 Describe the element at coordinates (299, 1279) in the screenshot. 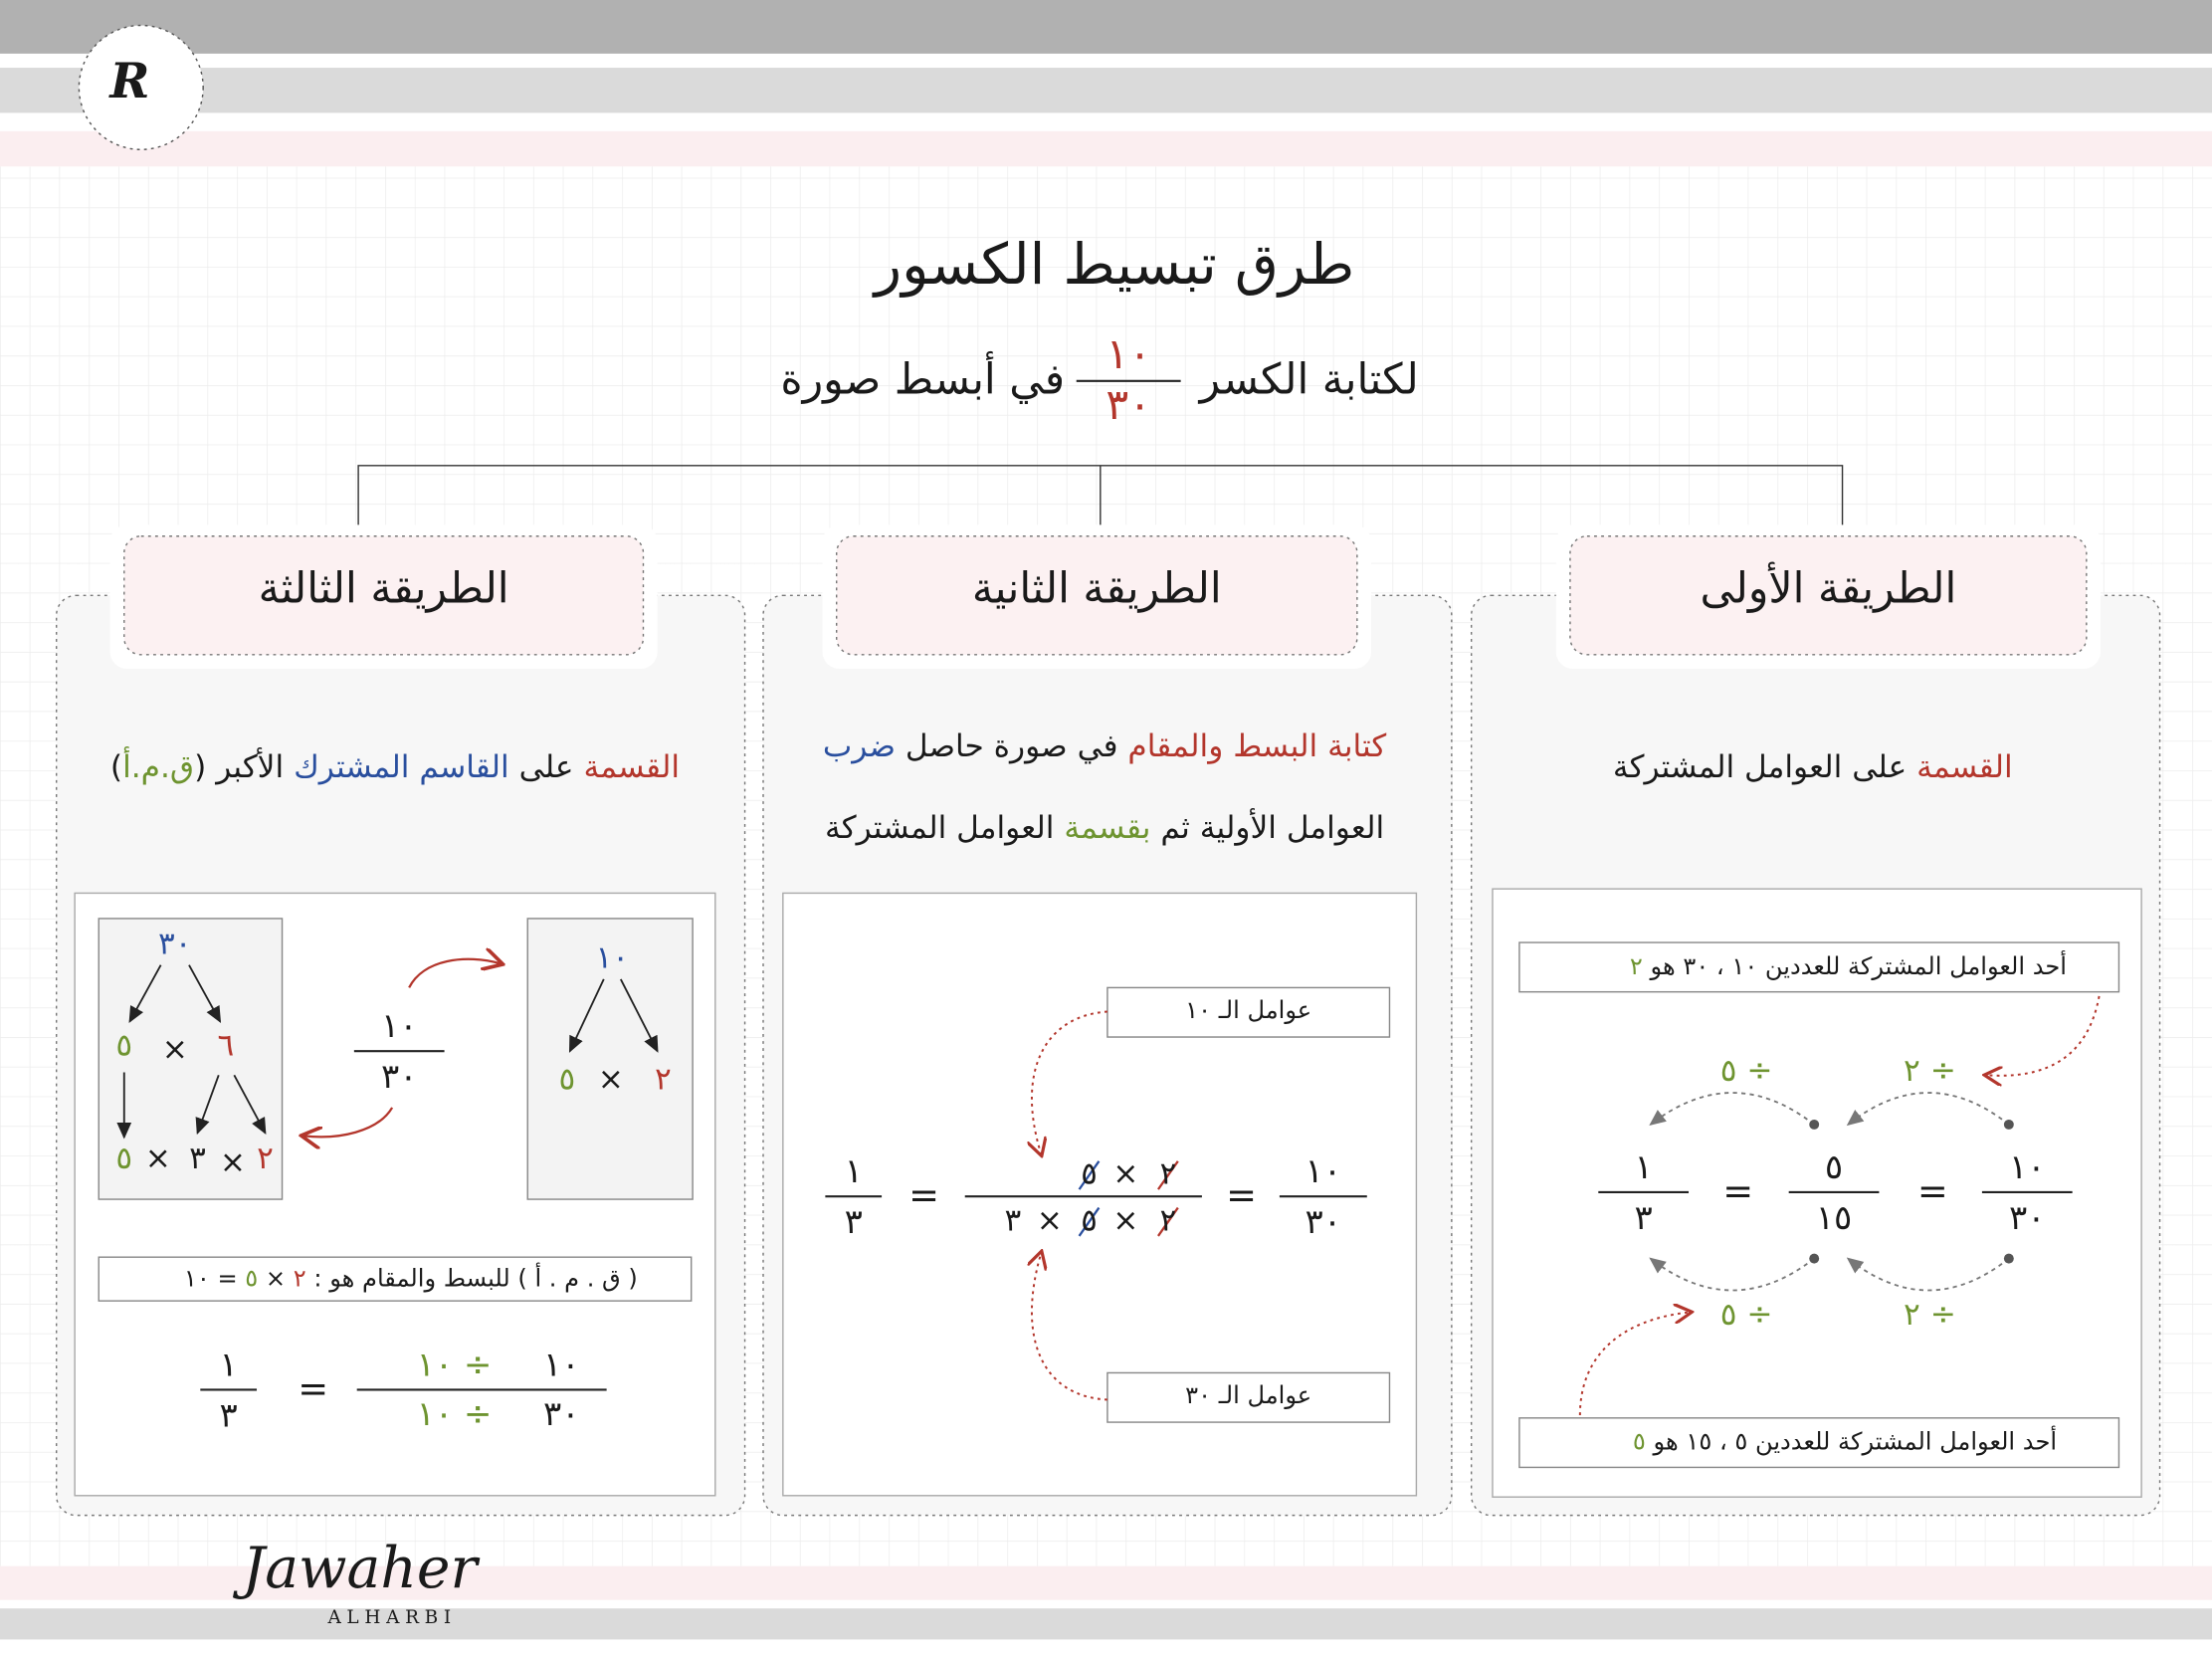

I see `text-run: ٢` at that location.